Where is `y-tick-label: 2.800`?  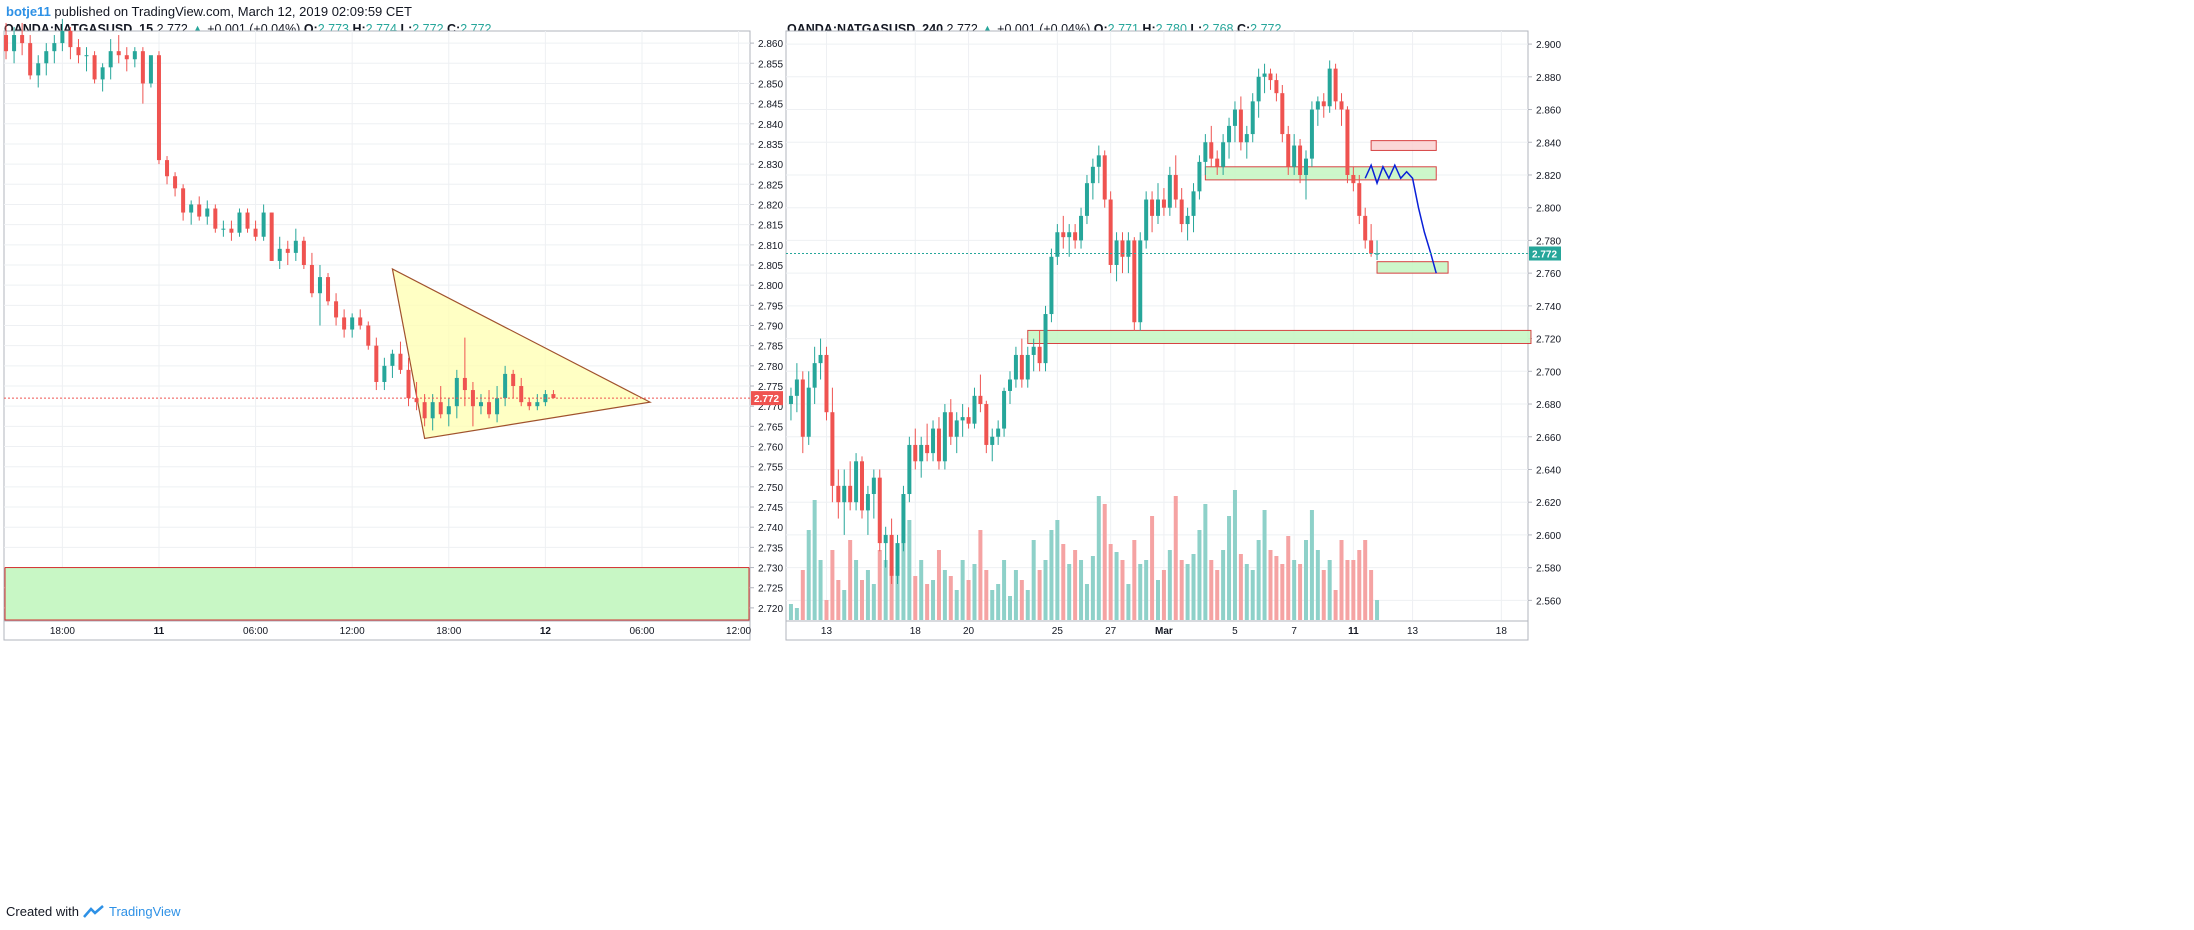 y-tick-label: 2.800 is located at coordinates (1548, 209).